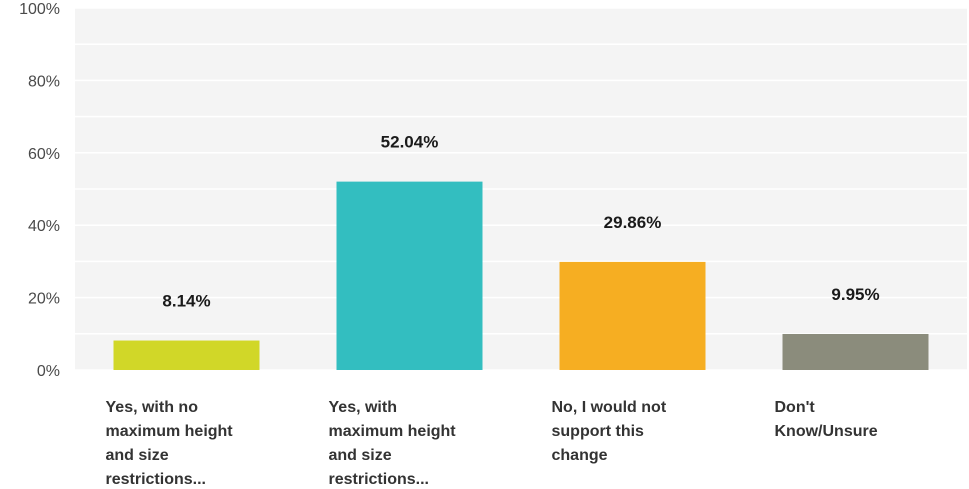  What do you see at coordinates (186, 301) in the screenshot?
I see `data-label: 8.14%` at bounding box center [186, 301].